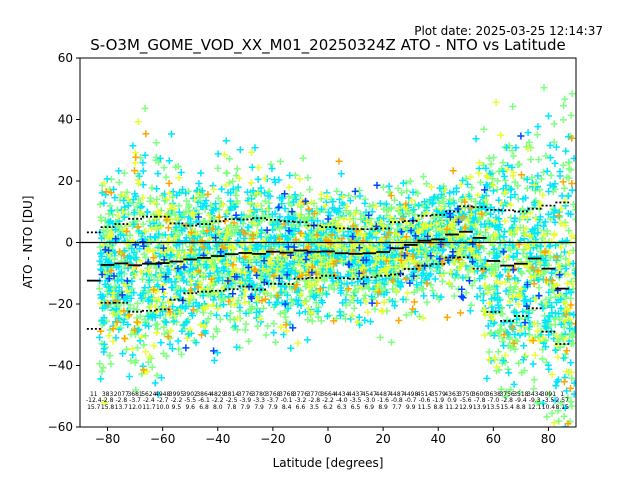  Describe the element at coordinates (190, 394) in the screenshot. I see `bin-annotation: 3902` at that location.